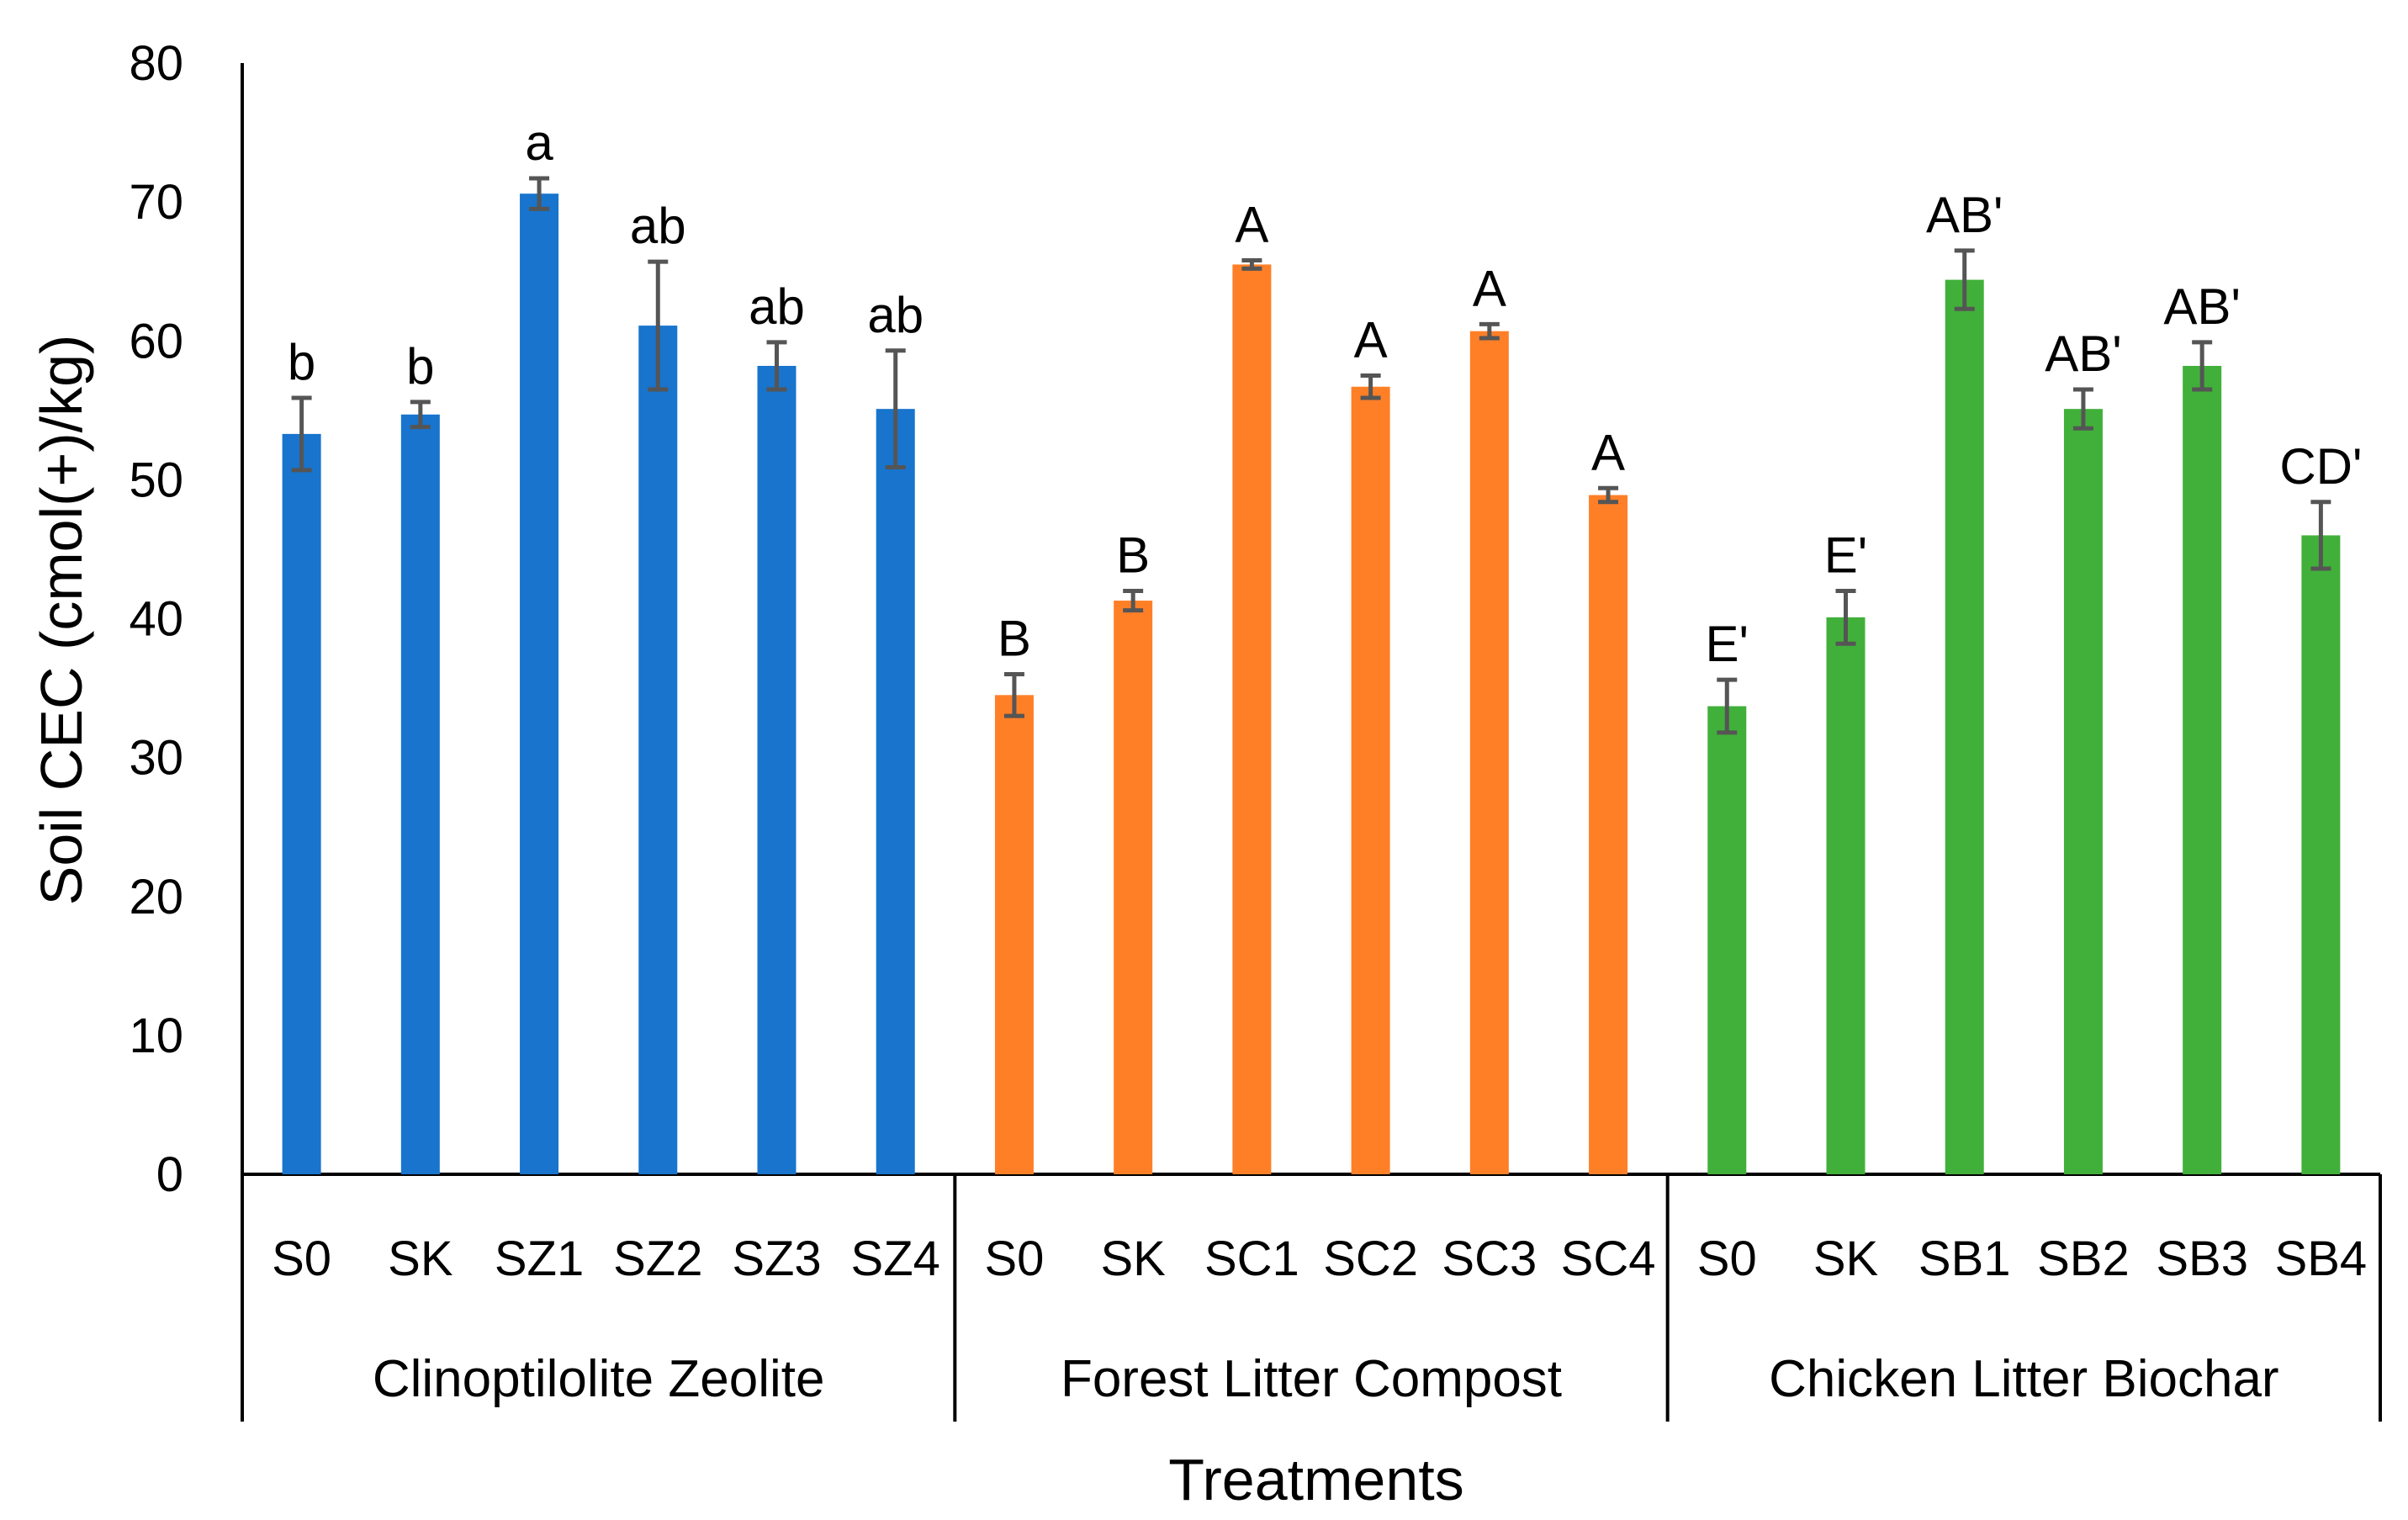 This screenshot has width=2408, height=1520. What do you see at coordinates (657, 1258) in the screenshot?
I see `x-tick-label: SZ2` at bounding box center [657, 1258].